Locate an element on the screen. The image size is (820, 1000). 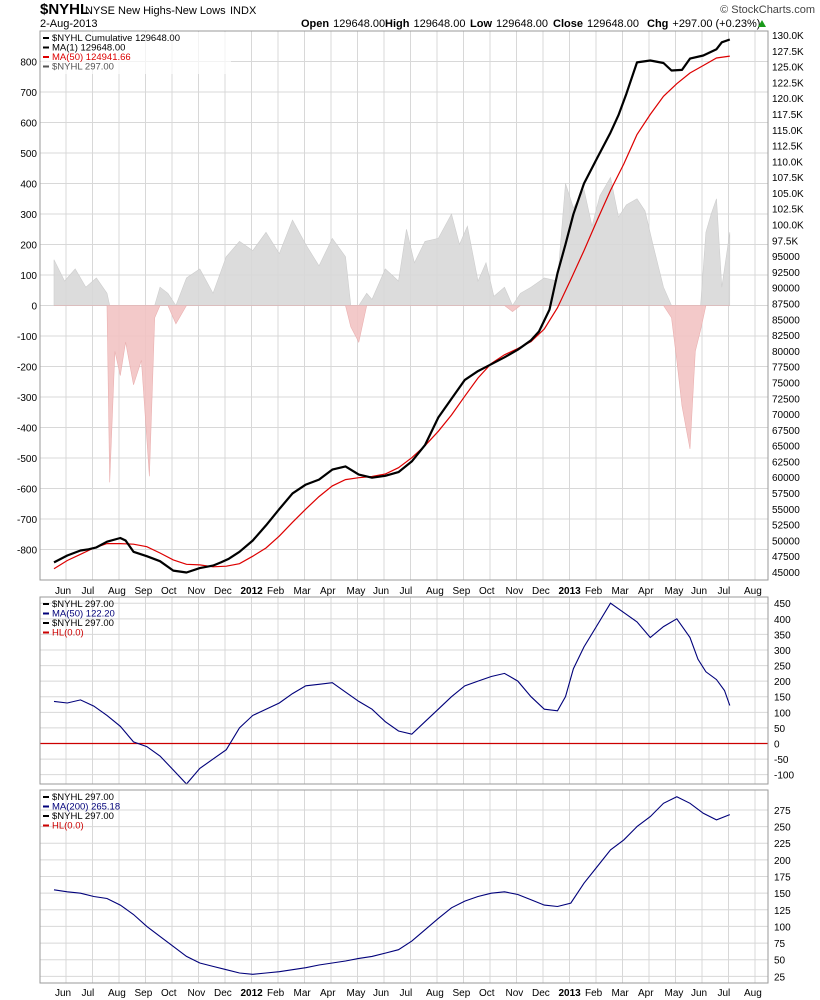
right-axis-tick-label: 57500 is located at coordinates (786, 494).